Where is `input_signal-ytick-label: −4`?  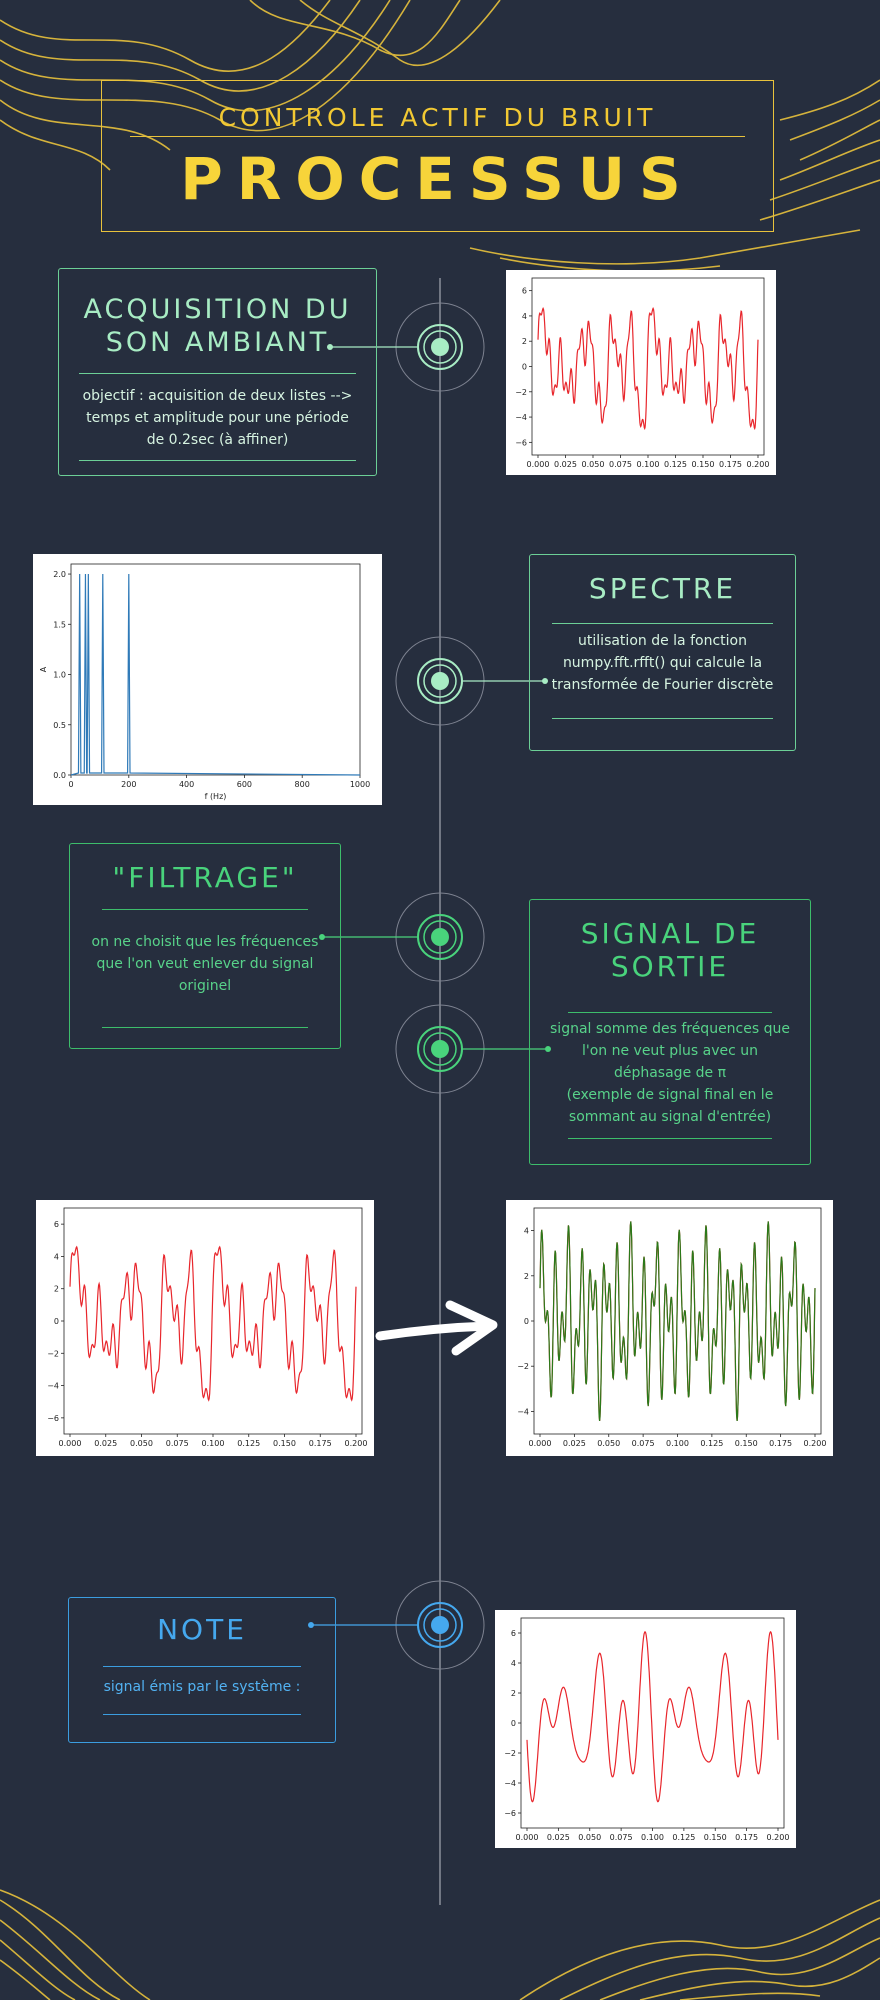
input_signal-ytick-label: −4 is located at coordinates (53, 1386).